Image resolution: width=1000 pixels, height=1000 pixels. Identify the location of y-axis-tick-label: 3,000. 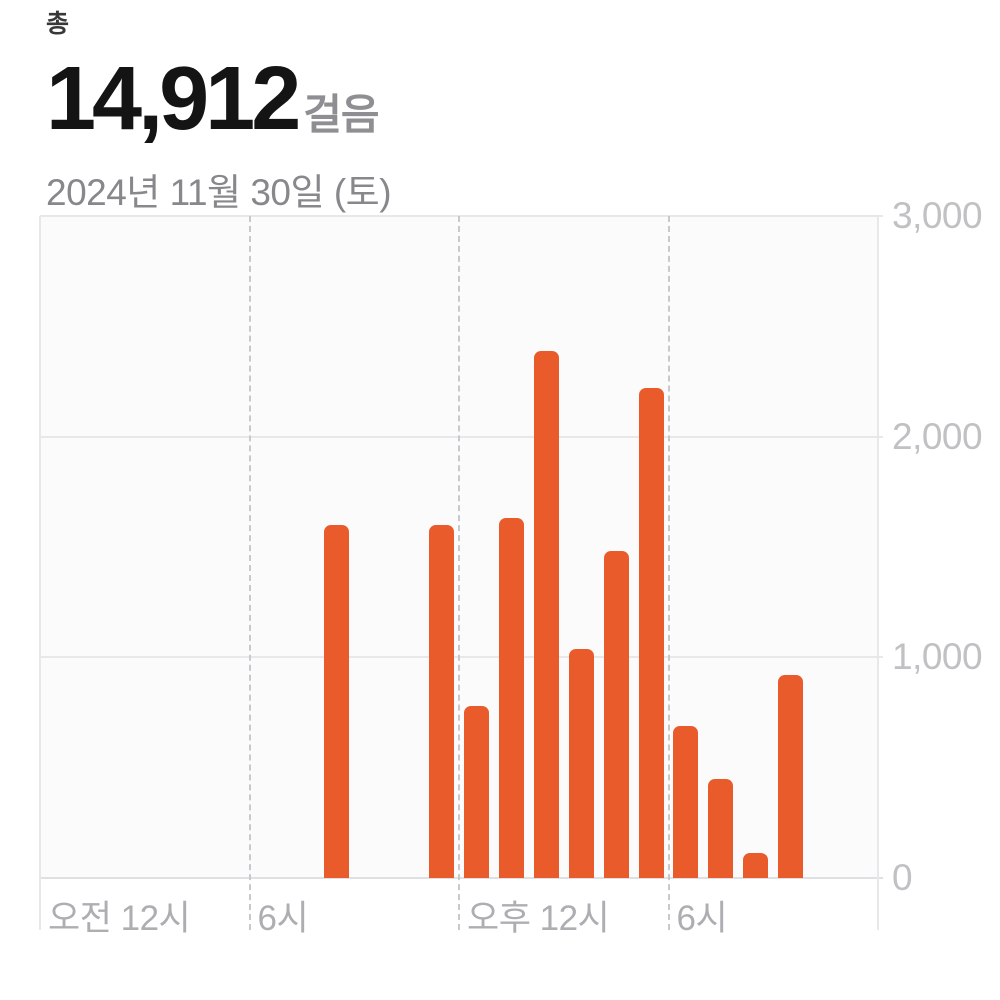
(937, 215).